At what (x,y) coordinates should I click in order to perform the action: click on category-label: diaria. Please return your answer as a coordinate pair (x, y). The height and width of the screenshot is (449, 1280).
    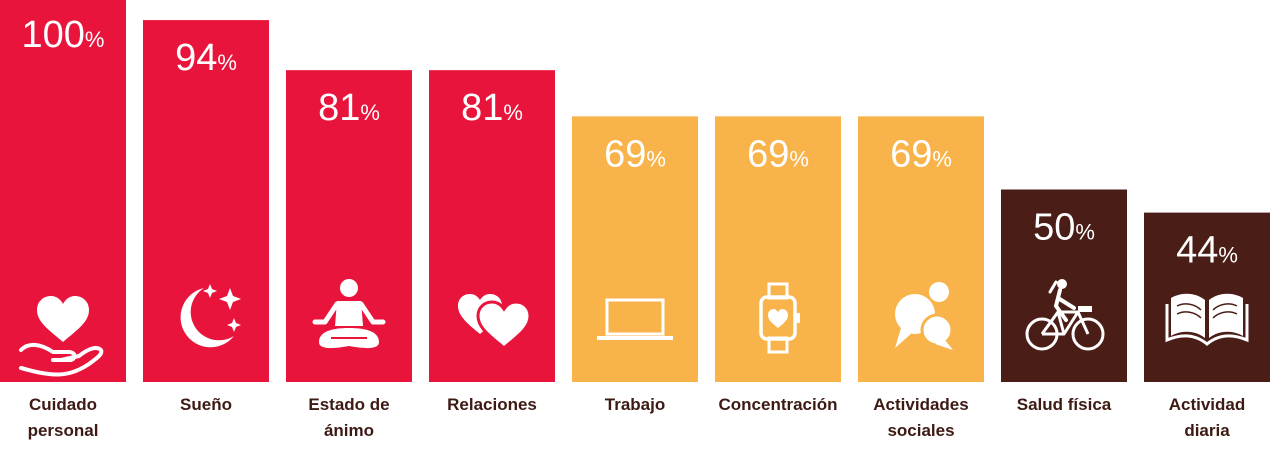
    Looking at the image, I should click on (1207, 430).